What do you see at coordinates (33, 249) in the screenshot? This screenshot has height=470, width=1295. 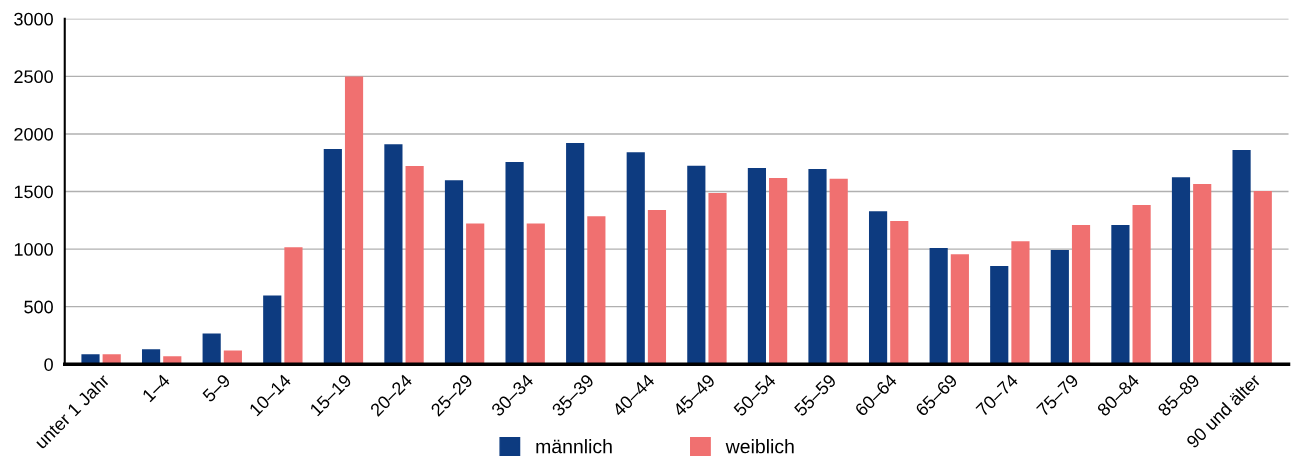 I see `y-tick-label: 1000` at bounding box center [33, 249].